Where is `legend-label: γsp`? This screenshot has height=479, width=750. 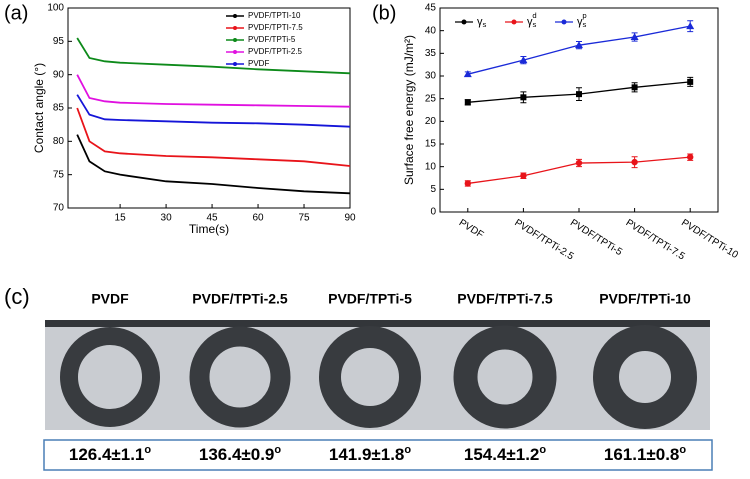
legend-label: γsp is located at coordinates (582, 20).